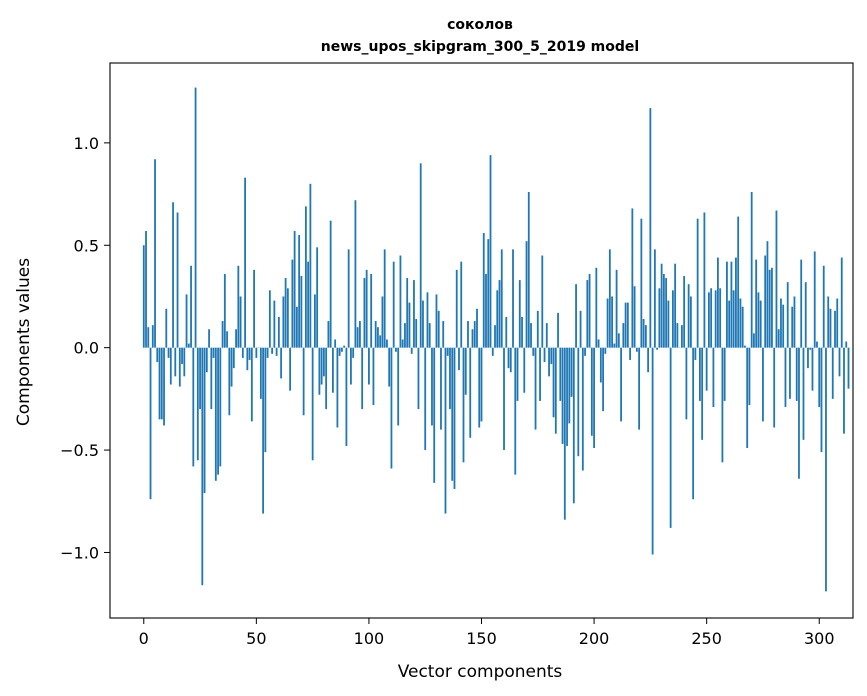 The image size is (867, 696). Describe the element at coordinates (144, 638) in the screenshot. I see `x-tick-label: 0` at that location.